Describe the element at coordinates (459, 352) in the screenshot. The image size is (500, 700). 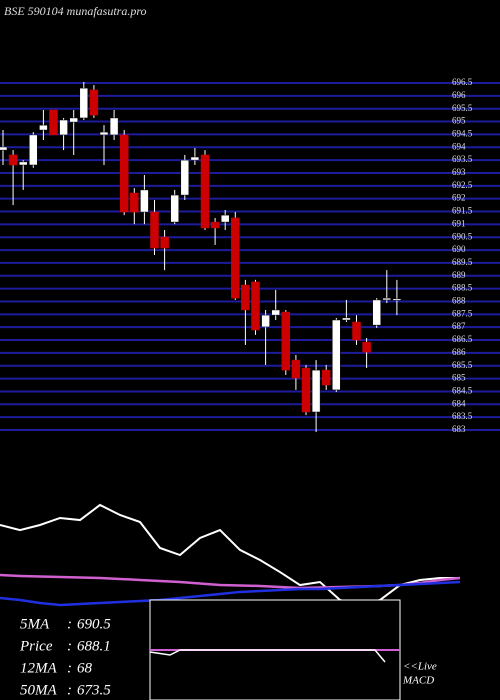
I see `y-tick-label: 686` at that location.